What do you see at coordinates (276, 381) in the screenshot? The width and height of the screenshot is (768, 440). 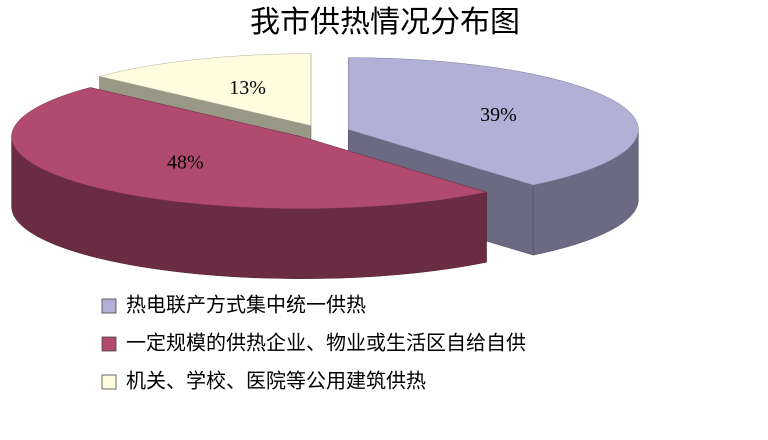 I see `legend-label: 机关、学校、医院等公用建筑供热` at bounding box center [276, 381].